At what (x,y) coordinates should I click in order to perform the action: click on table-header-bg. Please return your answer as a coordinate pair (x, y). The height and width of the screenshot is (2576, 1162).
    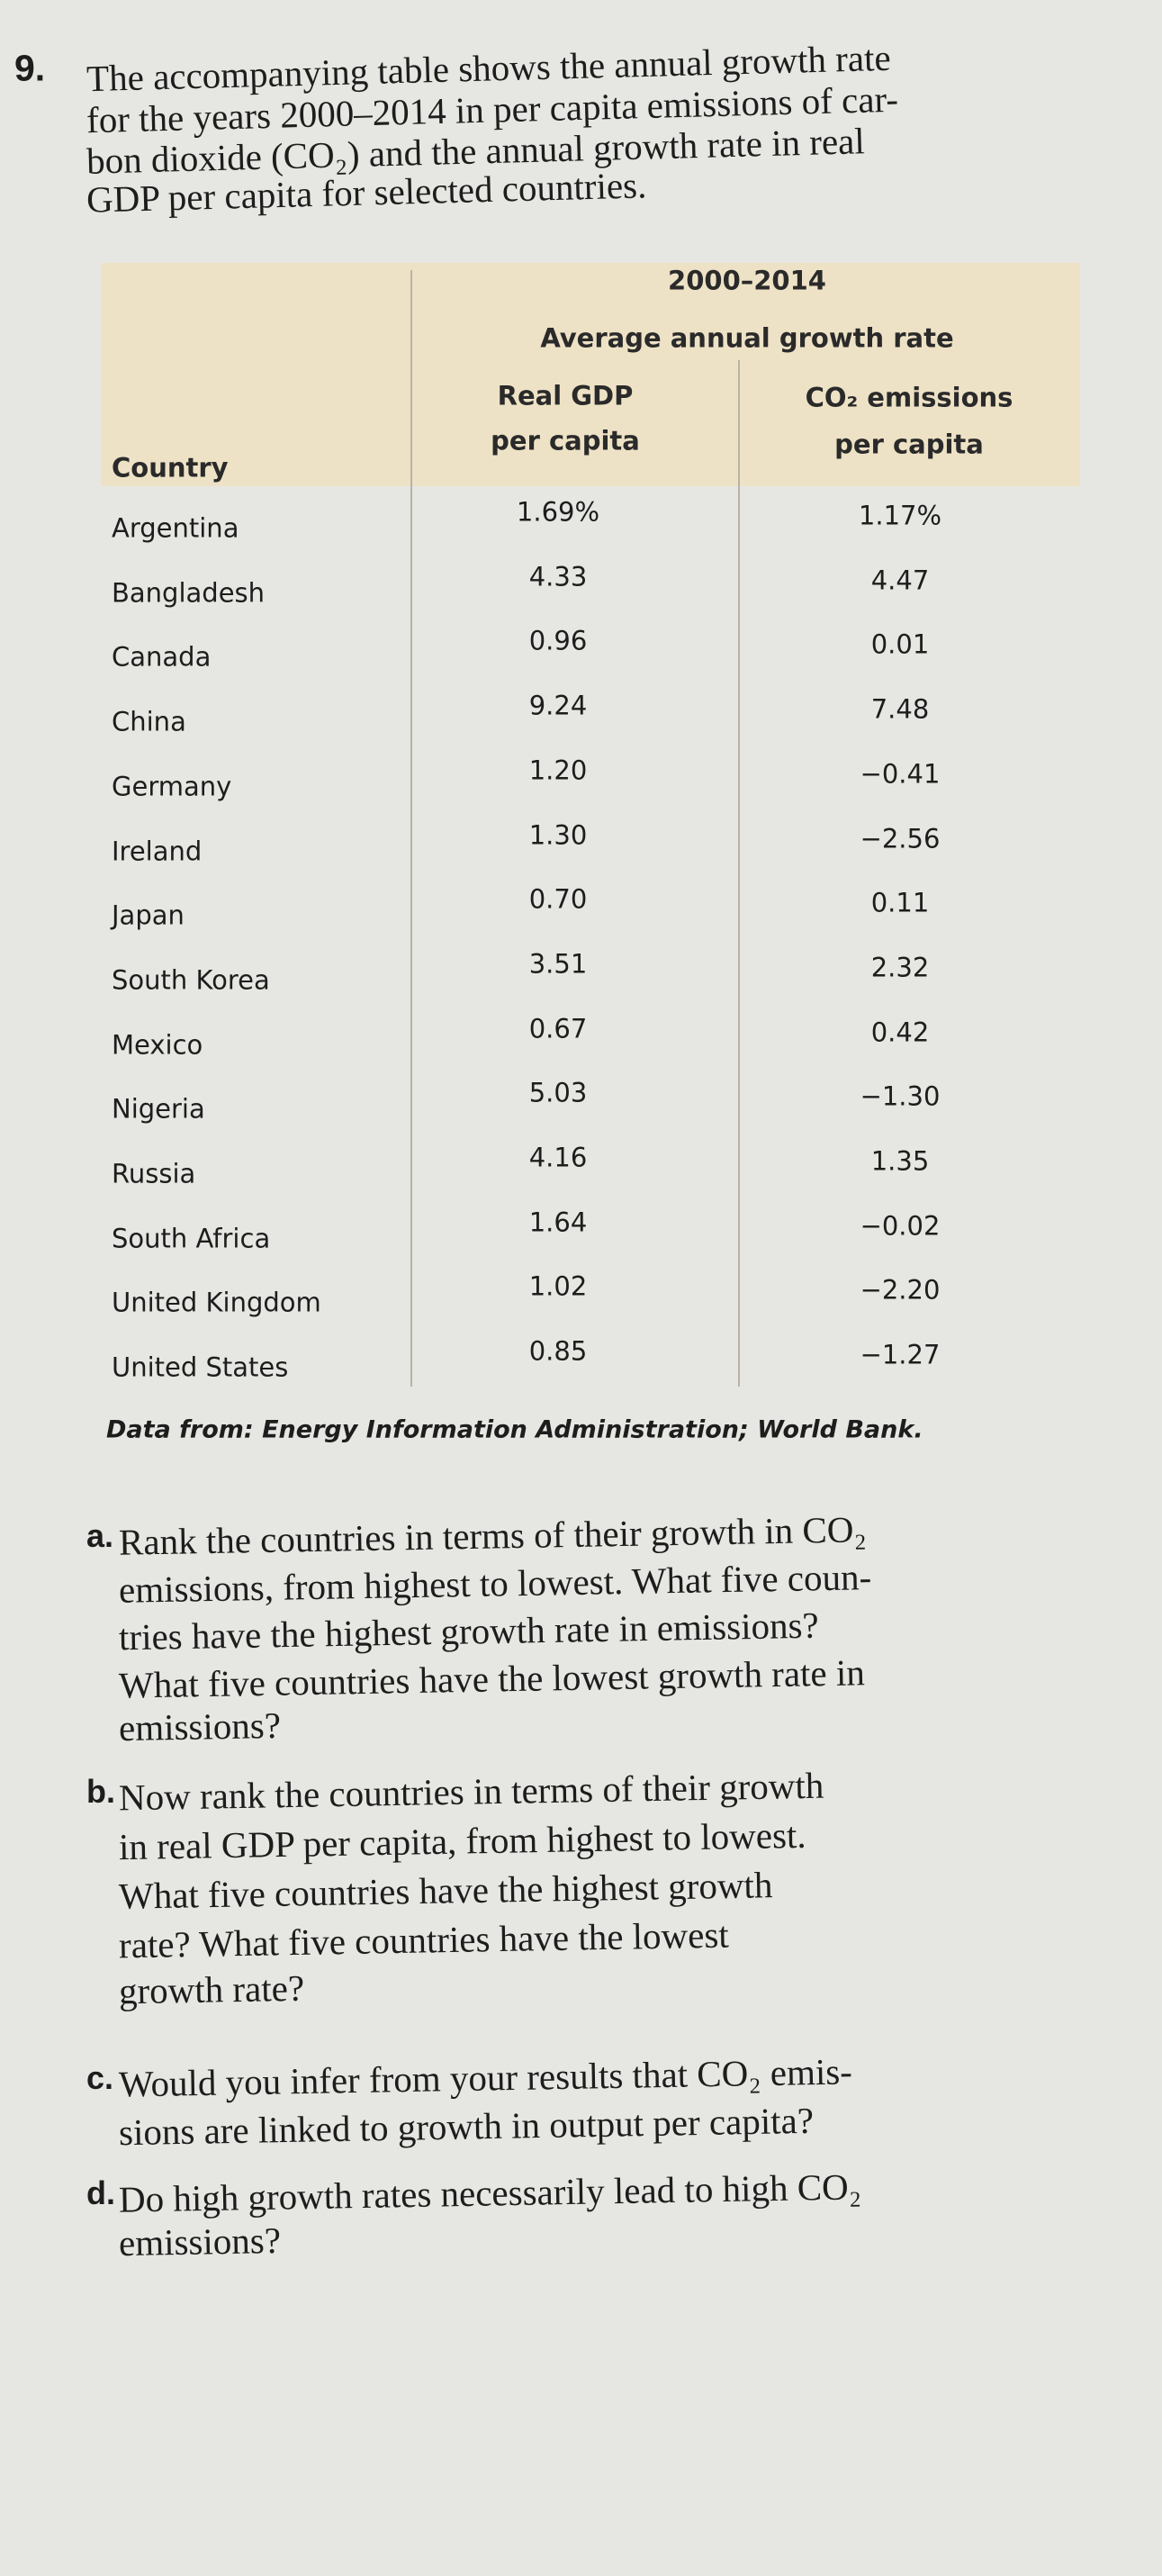
    Looking at the image, I should click on (590, 374).